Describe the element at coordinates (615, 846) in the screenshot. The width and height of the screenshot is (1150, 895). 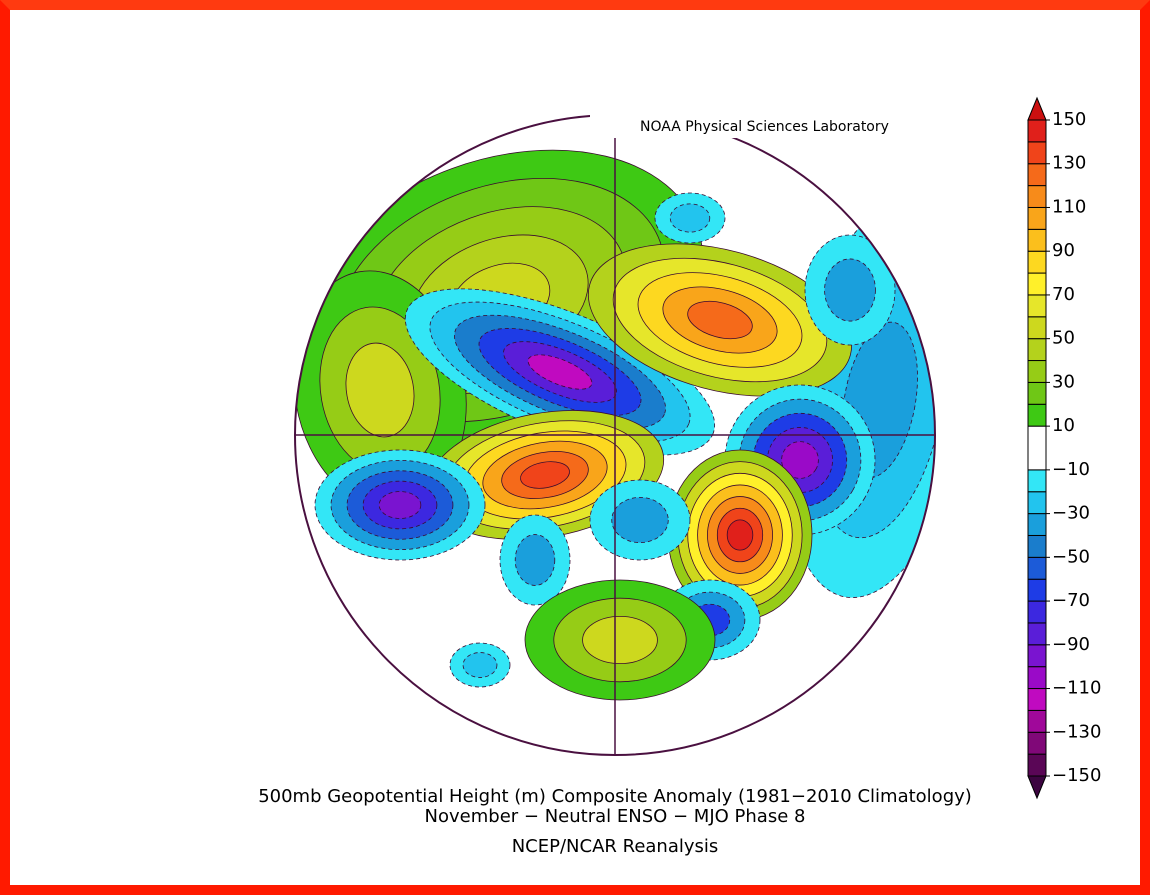
I see `caption-line: NCEP/NCAR Reanalysis` at that location.